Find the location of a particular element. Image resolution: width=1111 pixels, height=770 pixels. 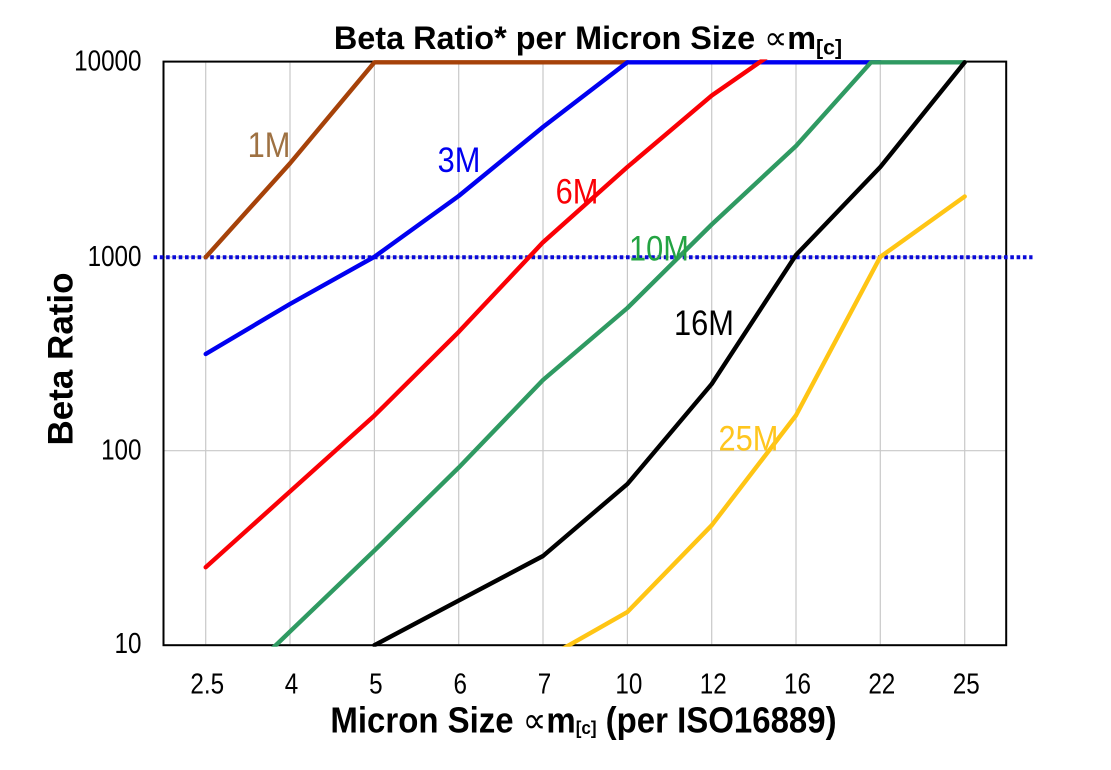

svg-text: 25M is located at coordinates (749, 438).